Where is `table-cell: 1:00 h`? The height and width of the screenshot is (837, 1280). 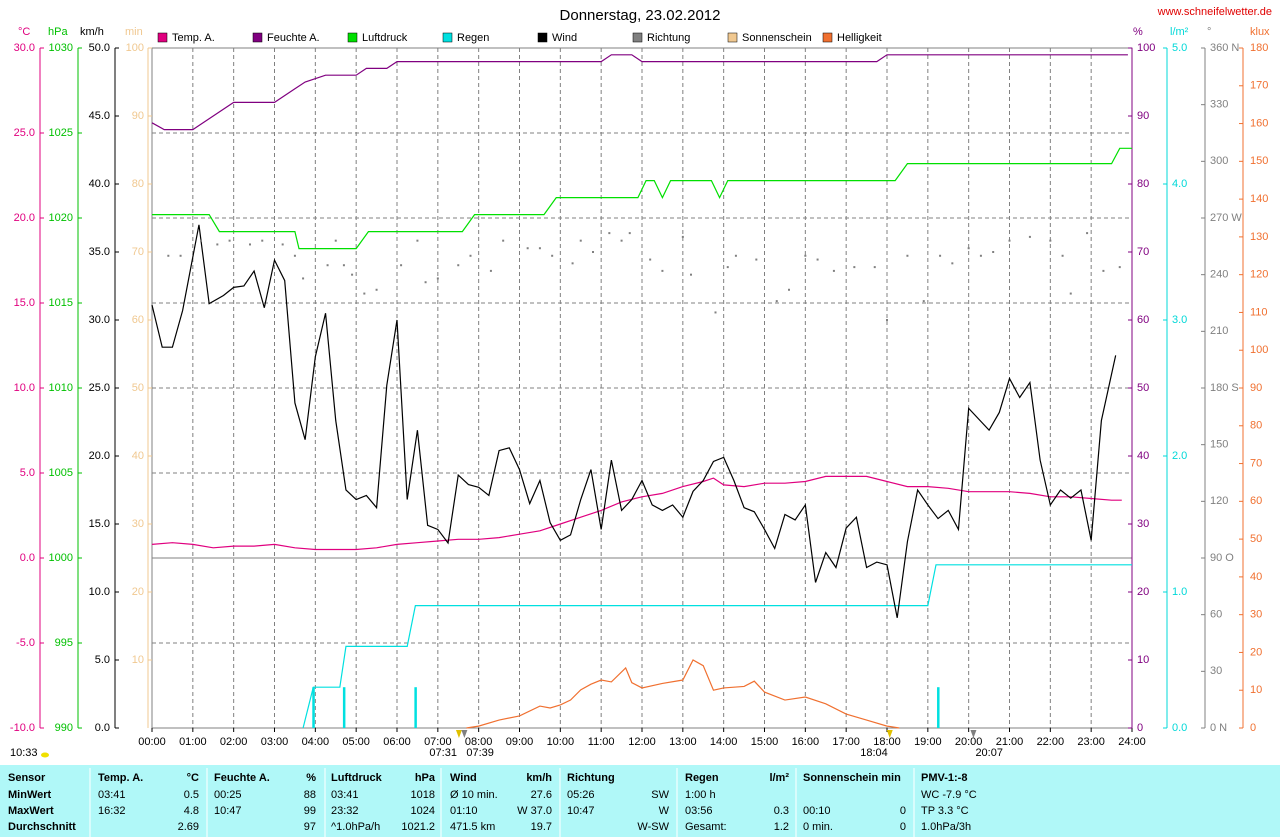 table-cell: 1:00 h is located at coordinates (700, 795).